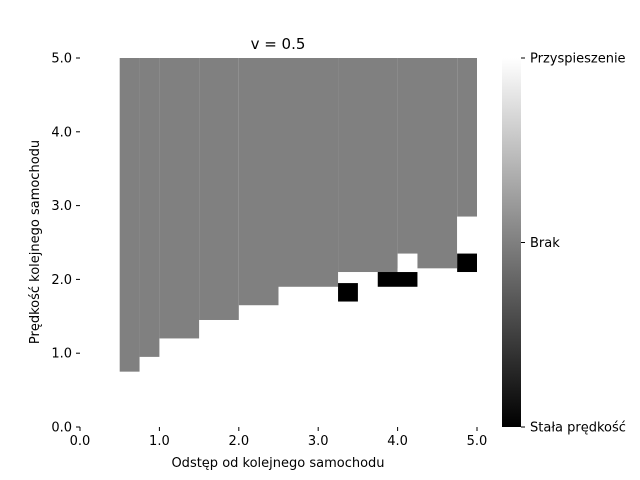 The image size is (640, 480). Describe the element at coordinates (61, 280) in the screenshot. I see `y-tick-label: 2.0` at that location.